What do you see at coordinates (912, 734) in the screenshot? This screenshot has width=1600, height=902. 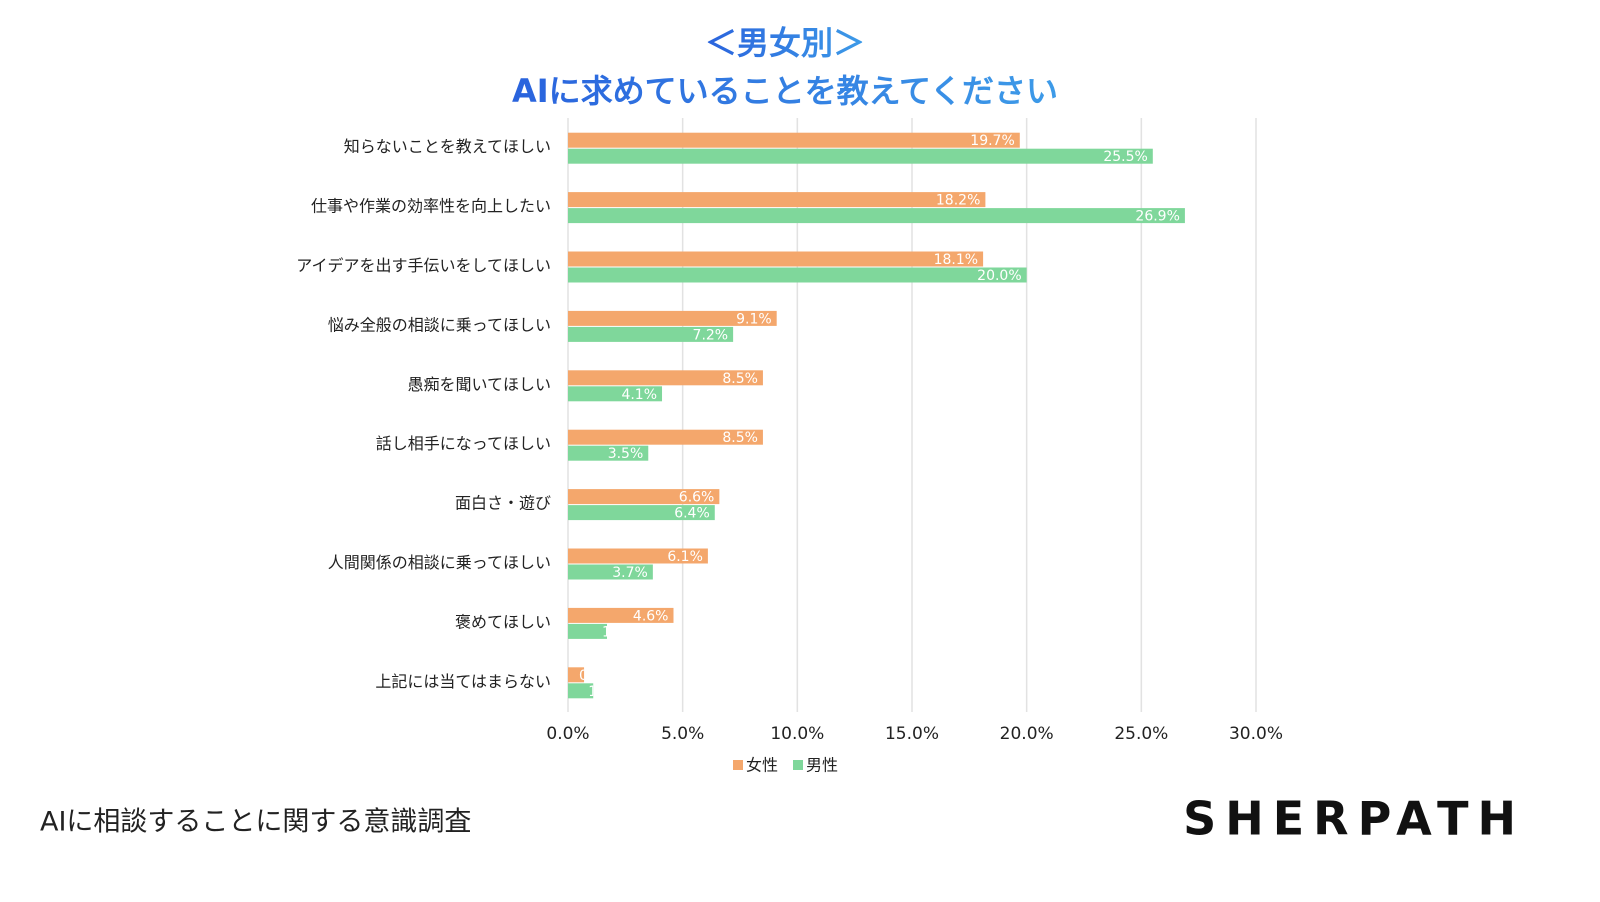 I see `x-tick-label: 15.0%` at bounding box center [912, 734].